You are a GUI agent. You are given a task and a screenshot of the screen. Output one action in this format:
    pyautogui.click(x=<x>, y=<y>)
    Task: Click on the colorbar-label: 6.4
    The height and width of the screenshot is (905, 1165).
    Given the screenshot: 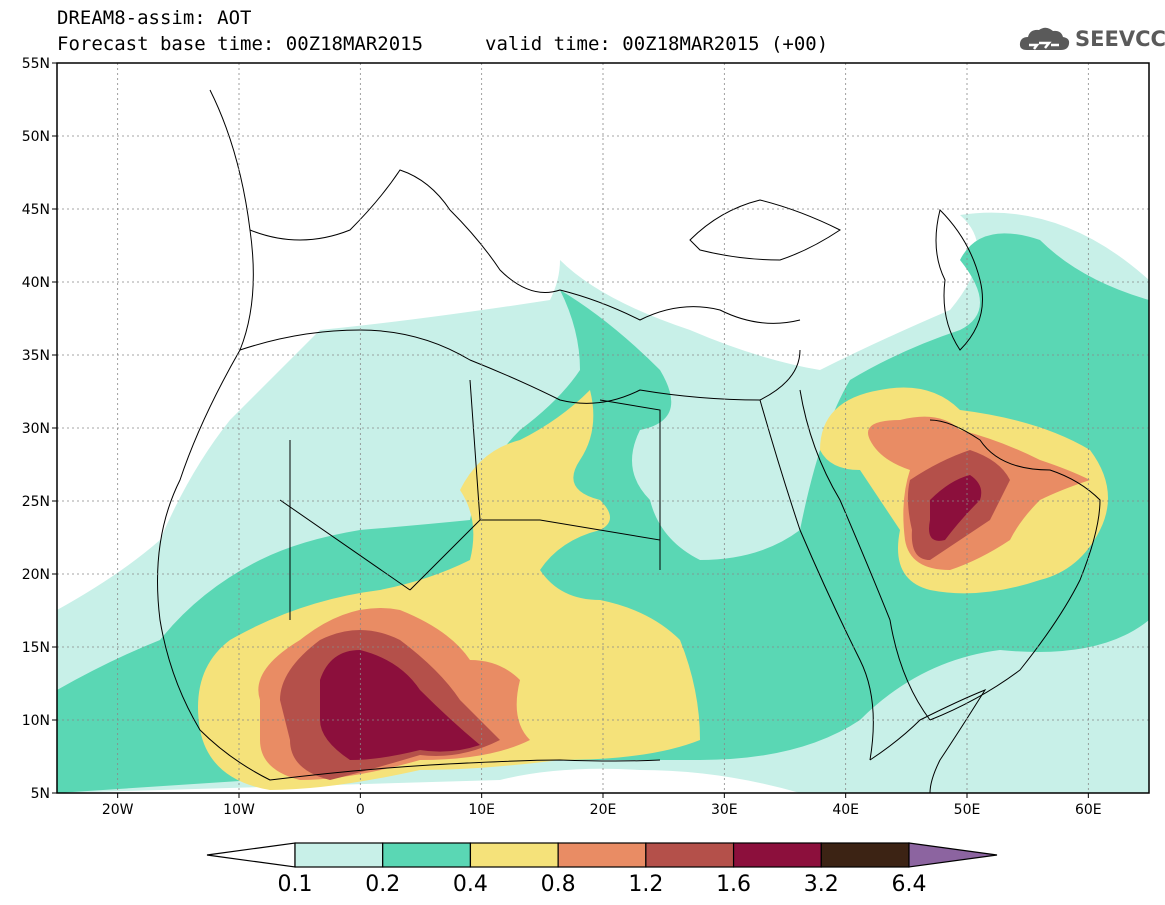 What is the action you would take?
    pyautogui.click(x=909, y=884)
    